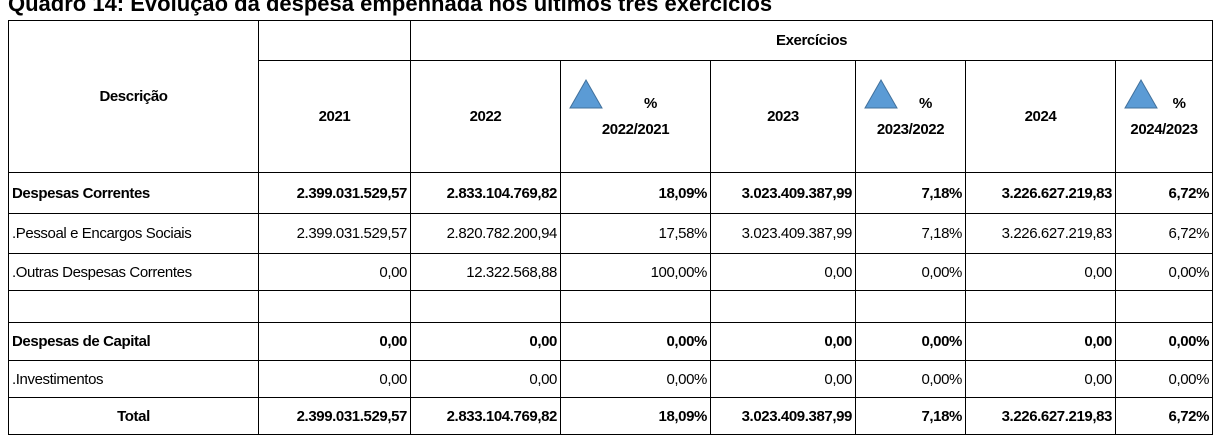 The image size is (1215, 435). Describe the element at coordinates (635, 116) in the screenshot. I see `pct-header: % 2022/2021` at that location.